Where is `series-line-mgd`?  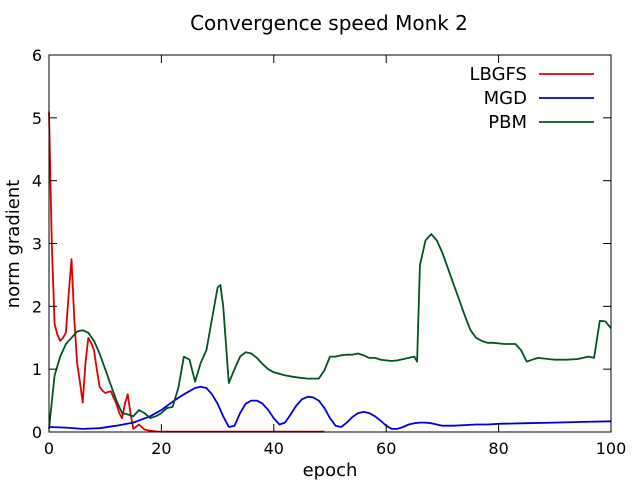
series-line-mgd is located at coordinates (330, 407).